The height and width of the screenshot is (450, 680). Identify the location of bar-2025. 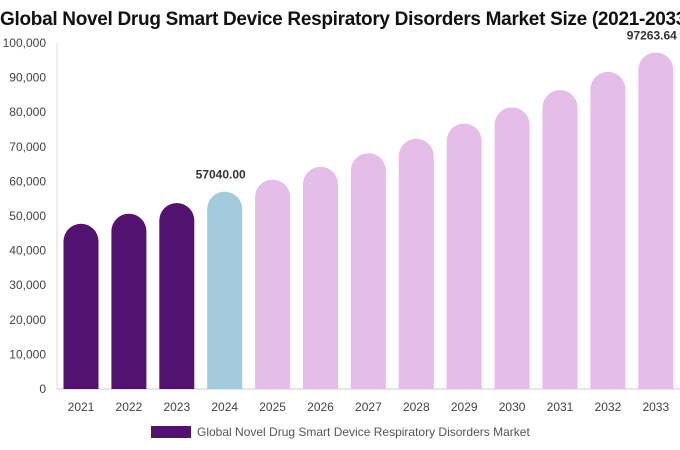
(273, 284).